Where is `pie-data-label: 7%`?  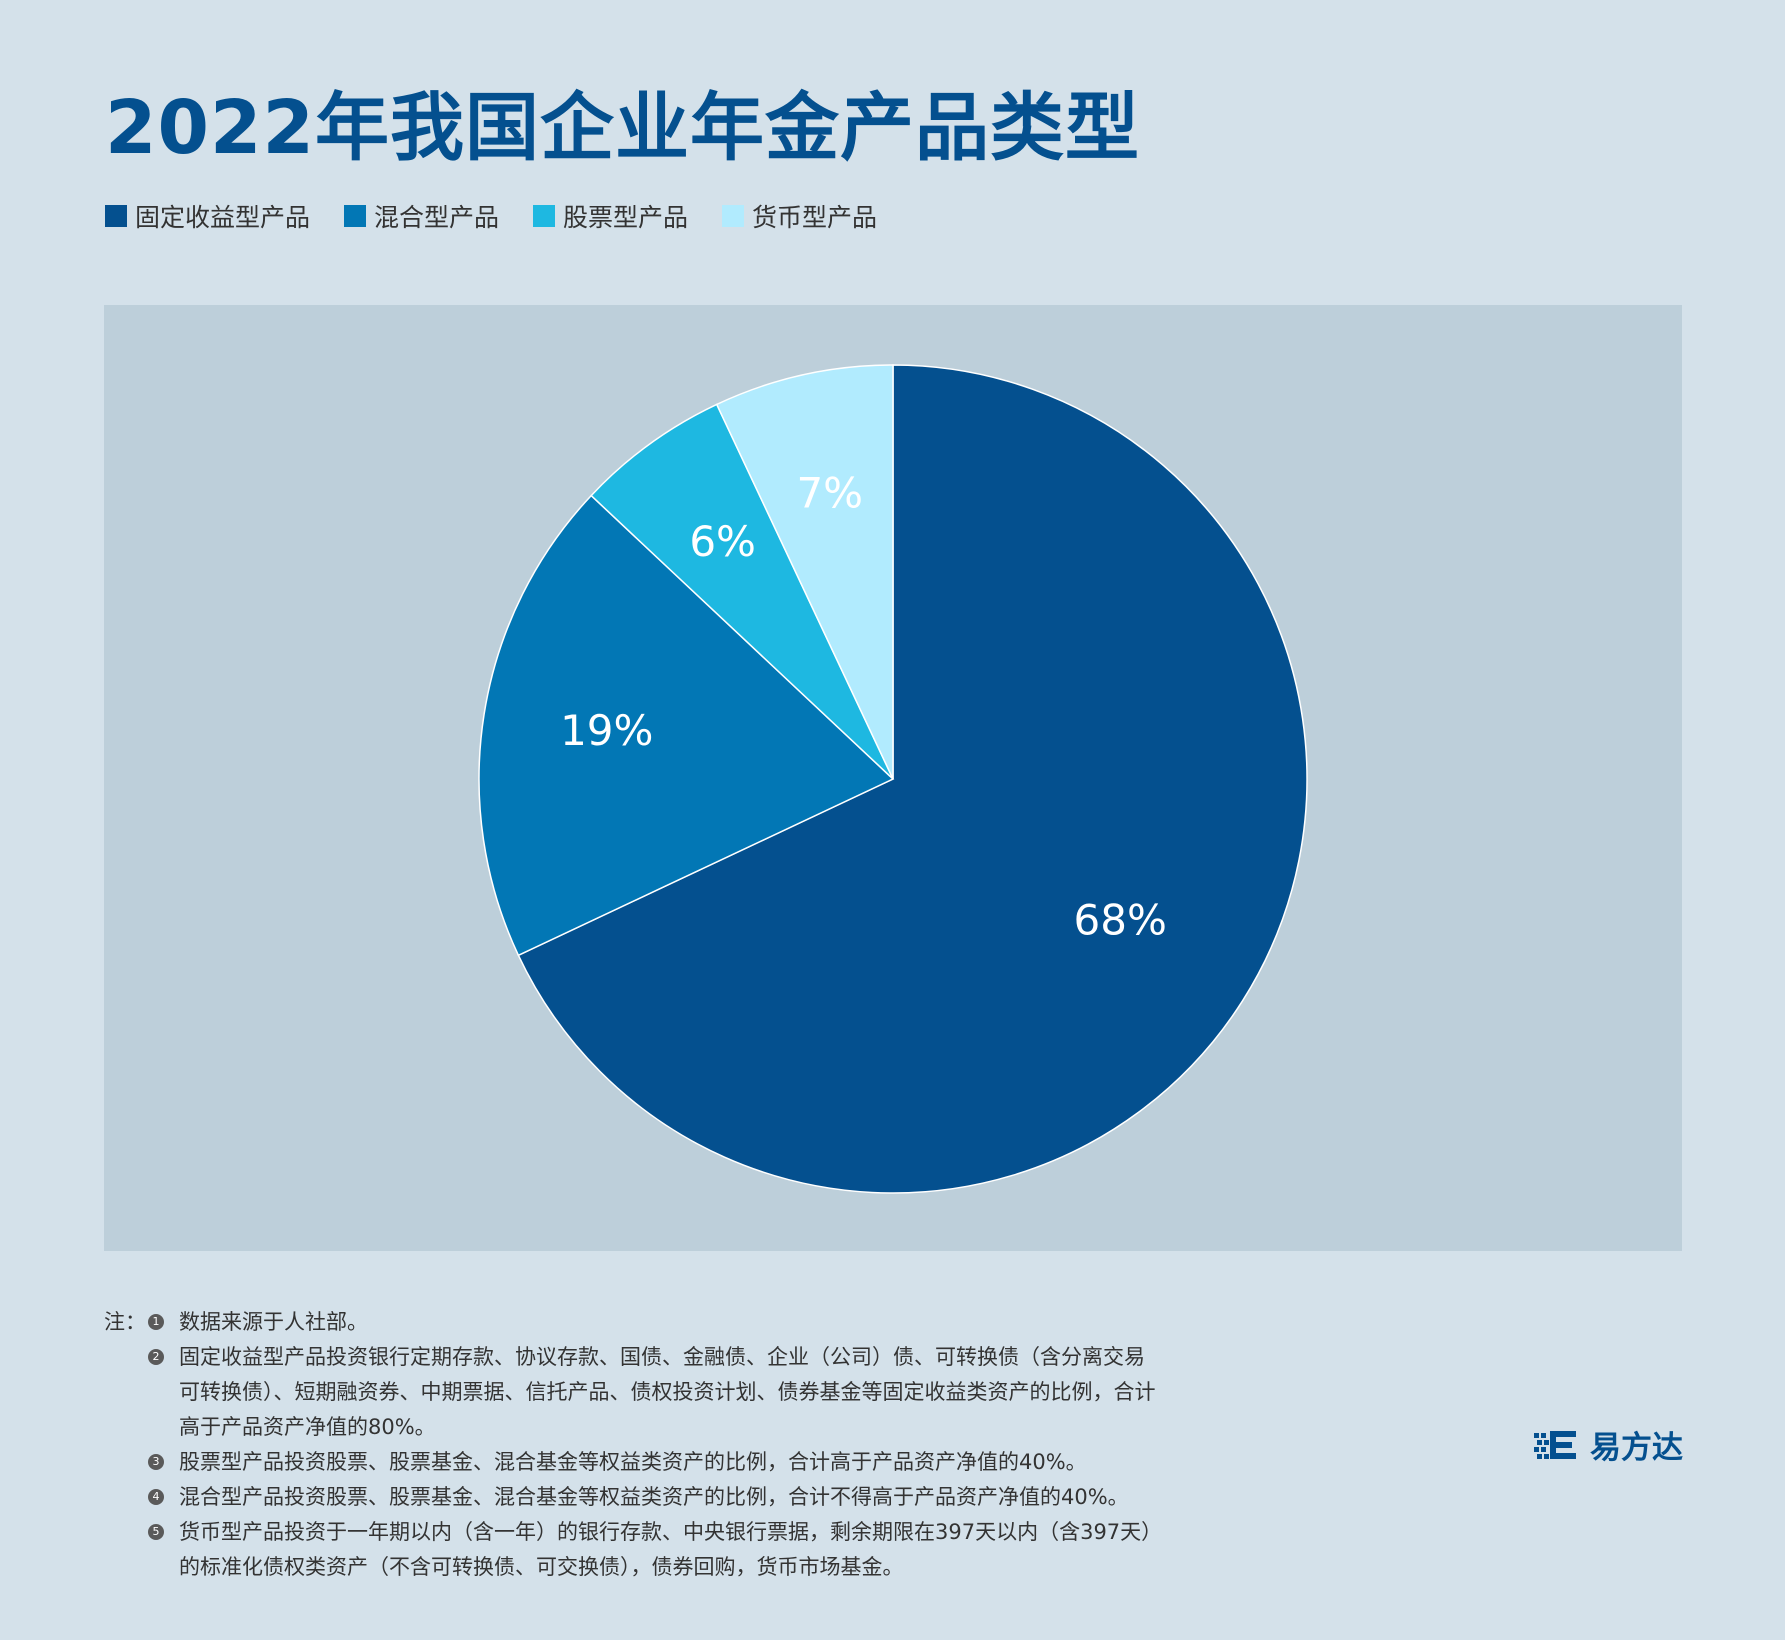
pie-data-label: 7% is located at coordinates (829, 493).